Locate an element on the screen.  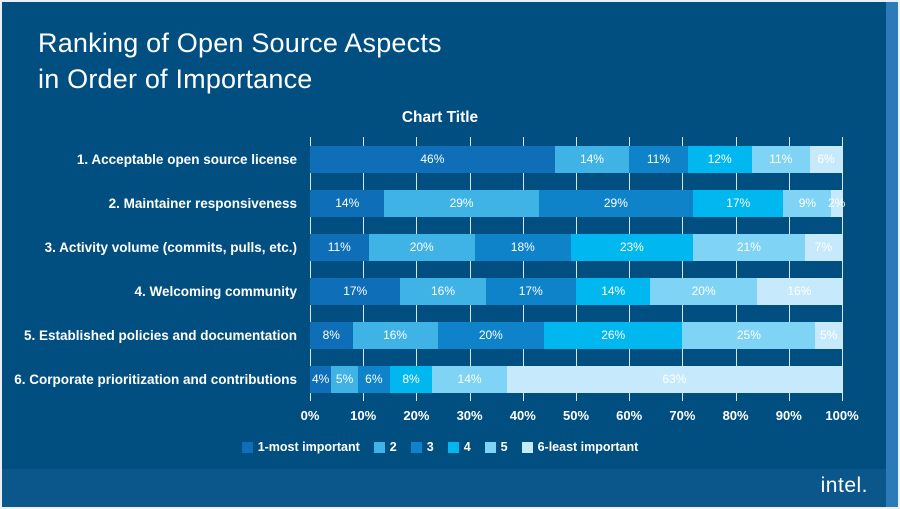
segment-value-label: 9% is located at coordinates (807, 203).